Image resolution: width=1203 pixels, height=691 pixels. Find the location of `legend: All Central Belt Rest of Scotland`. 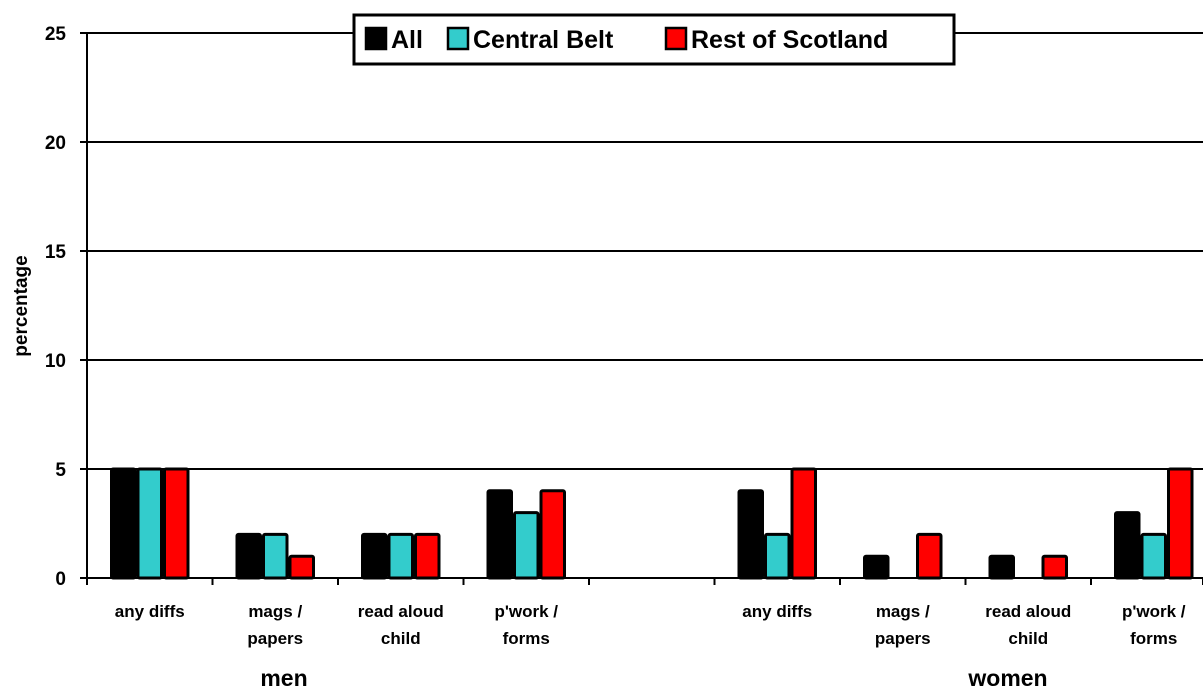

legend: All Central Belt Rest of Scotland is located at coordinates (654, 39).